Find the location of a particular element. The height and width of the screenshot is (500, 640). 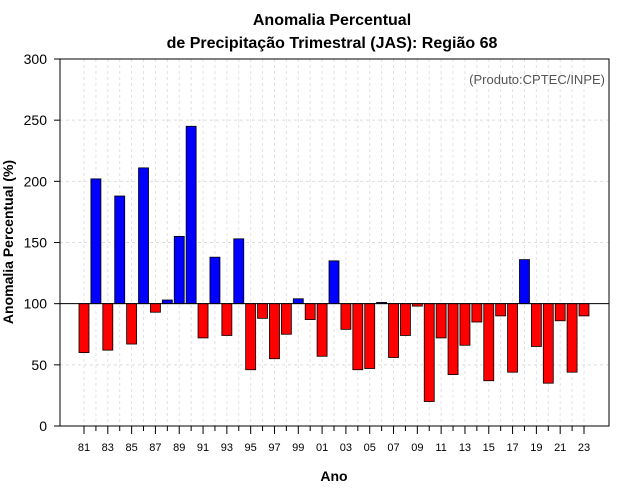

chart-title: Anomalia Percentual is located at coordinates (332, 20).